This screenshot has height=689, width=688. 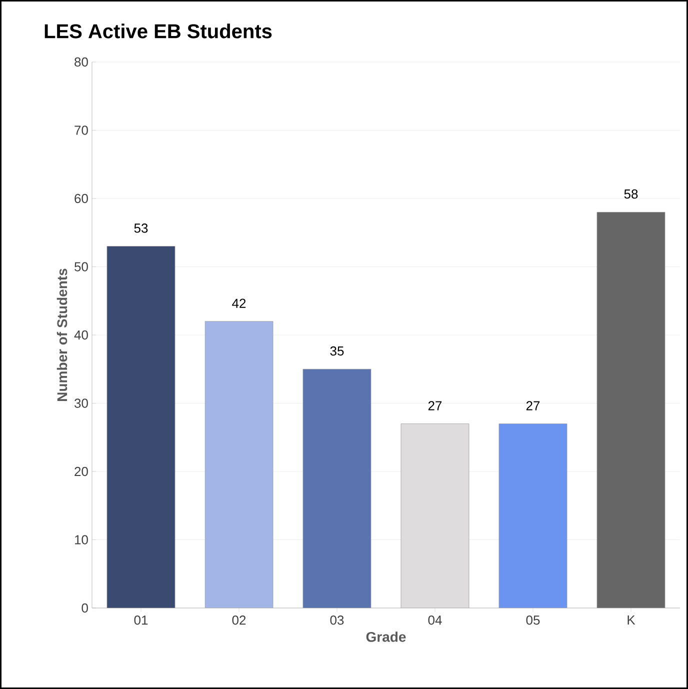 What do you see at coordinates (533, 620) in the screenshot?
I see `x-tick-label: 05` at bounding box center [533, 620].